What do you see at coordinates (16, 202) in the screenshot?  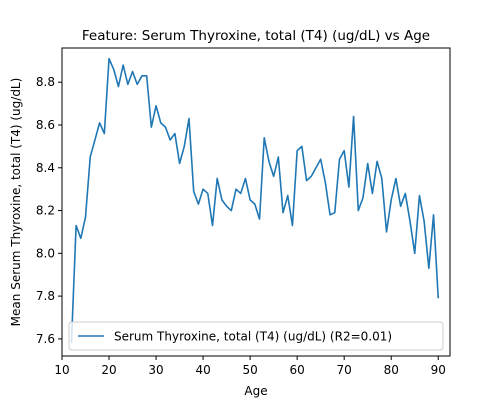 I see `y-axis-label: Mean Serum Thyroxine, total (T4) (ug/dL)` at bounding box center [16, 202].